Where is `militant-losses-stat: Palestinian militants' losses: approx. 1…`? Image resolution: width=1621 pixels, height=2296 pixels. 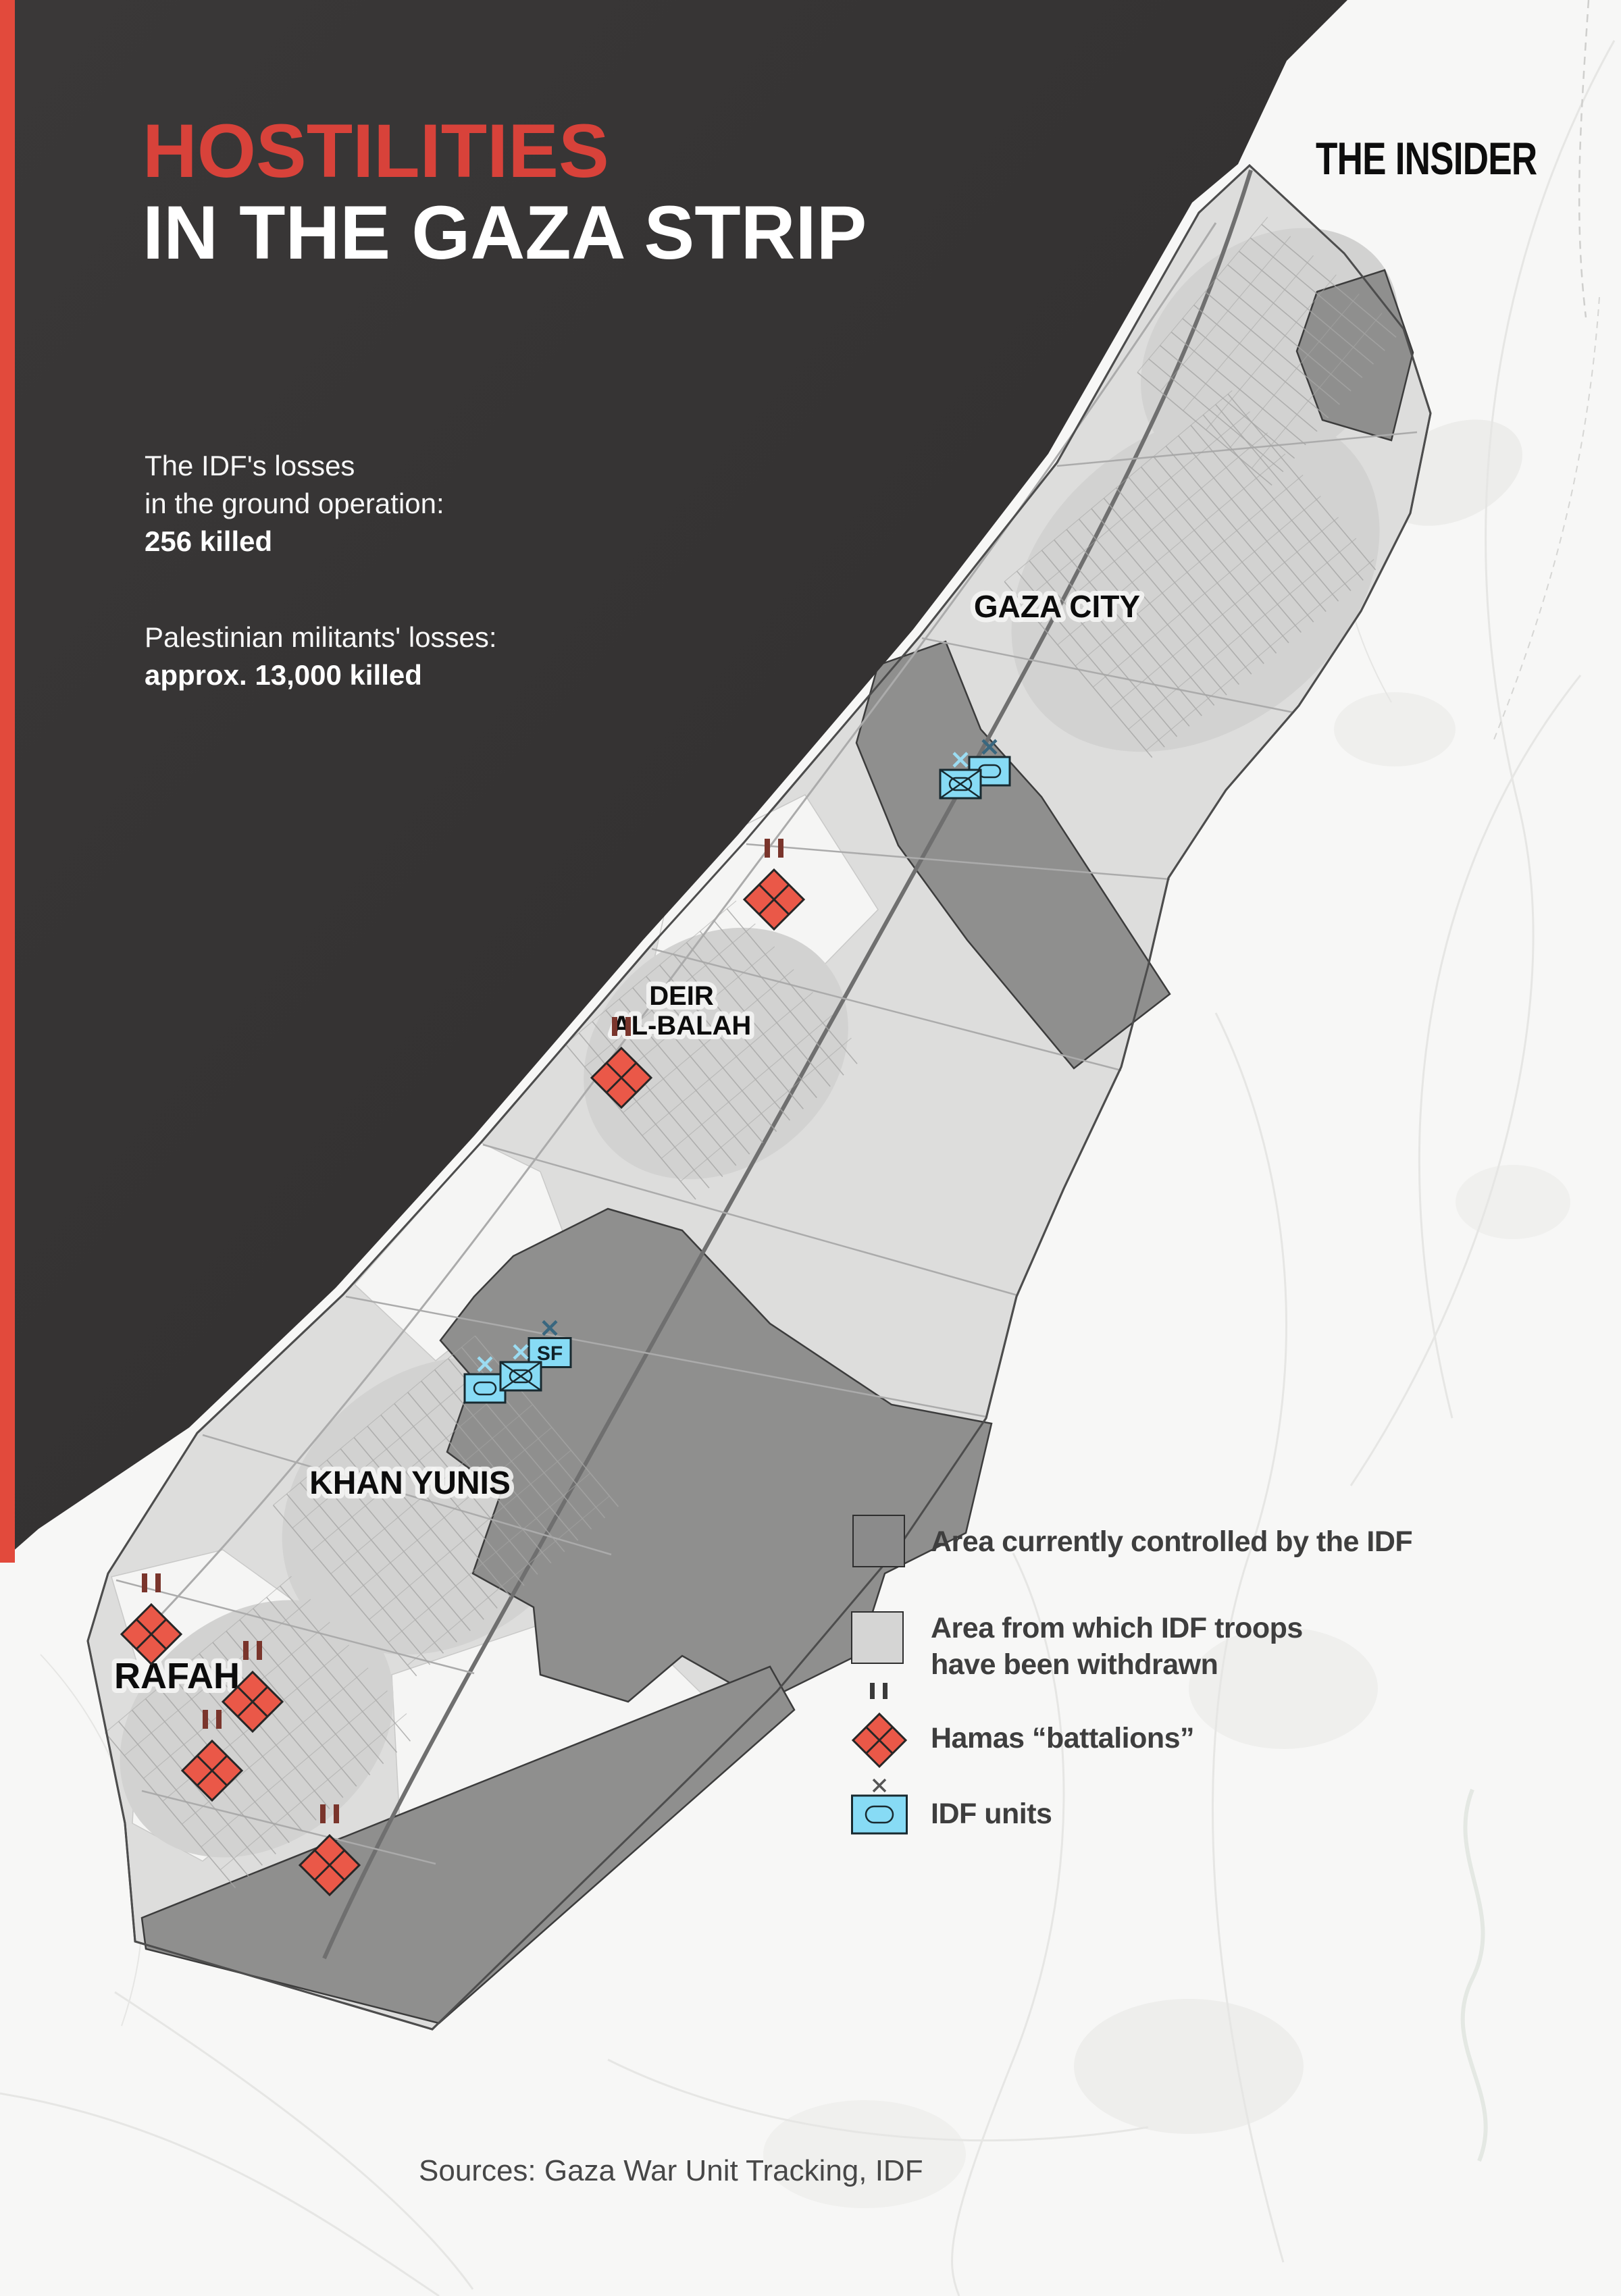
militant-losses-stat: Palestinian militants' losses: approx. 1… is located at coordinates (321, 656).